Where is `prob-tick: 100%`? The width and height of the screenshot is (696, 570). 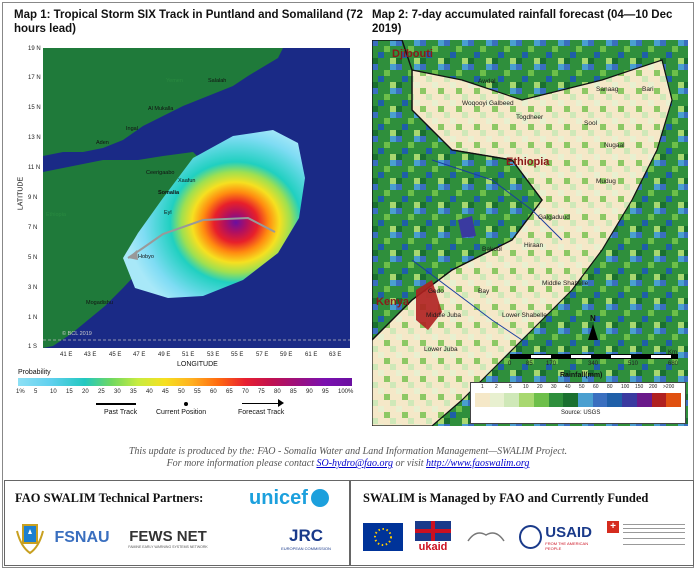
prob-tick: 100% is located at coordinates (346, 392).